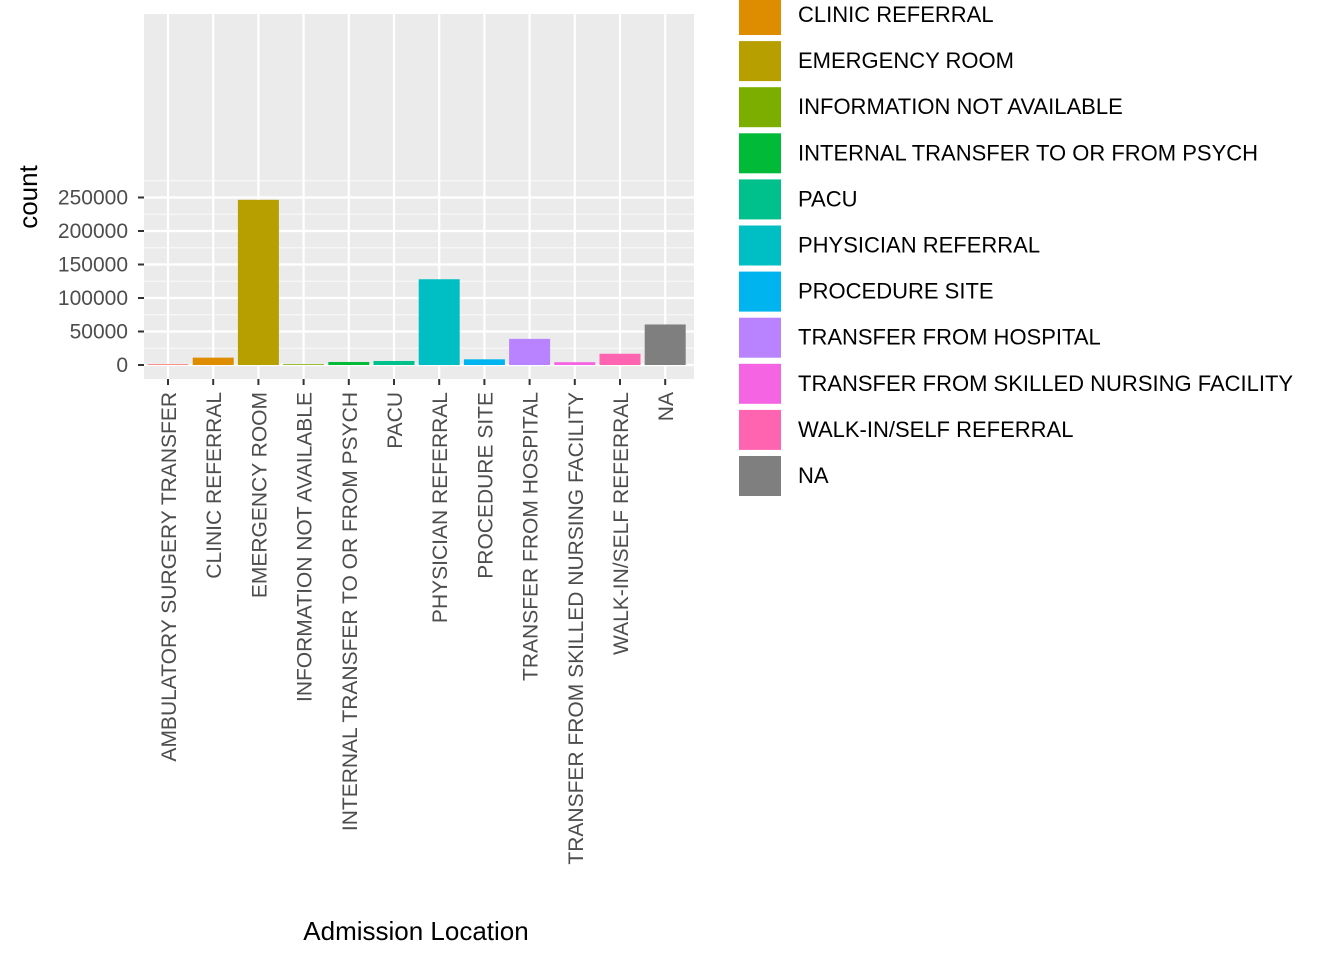 Image resolution: width=1344 pixels, height=960 pixels. Describe the element at coordinates (896, 14) in the screenshot. I see `legend-label: CLINIC REFERRAL` at that location.